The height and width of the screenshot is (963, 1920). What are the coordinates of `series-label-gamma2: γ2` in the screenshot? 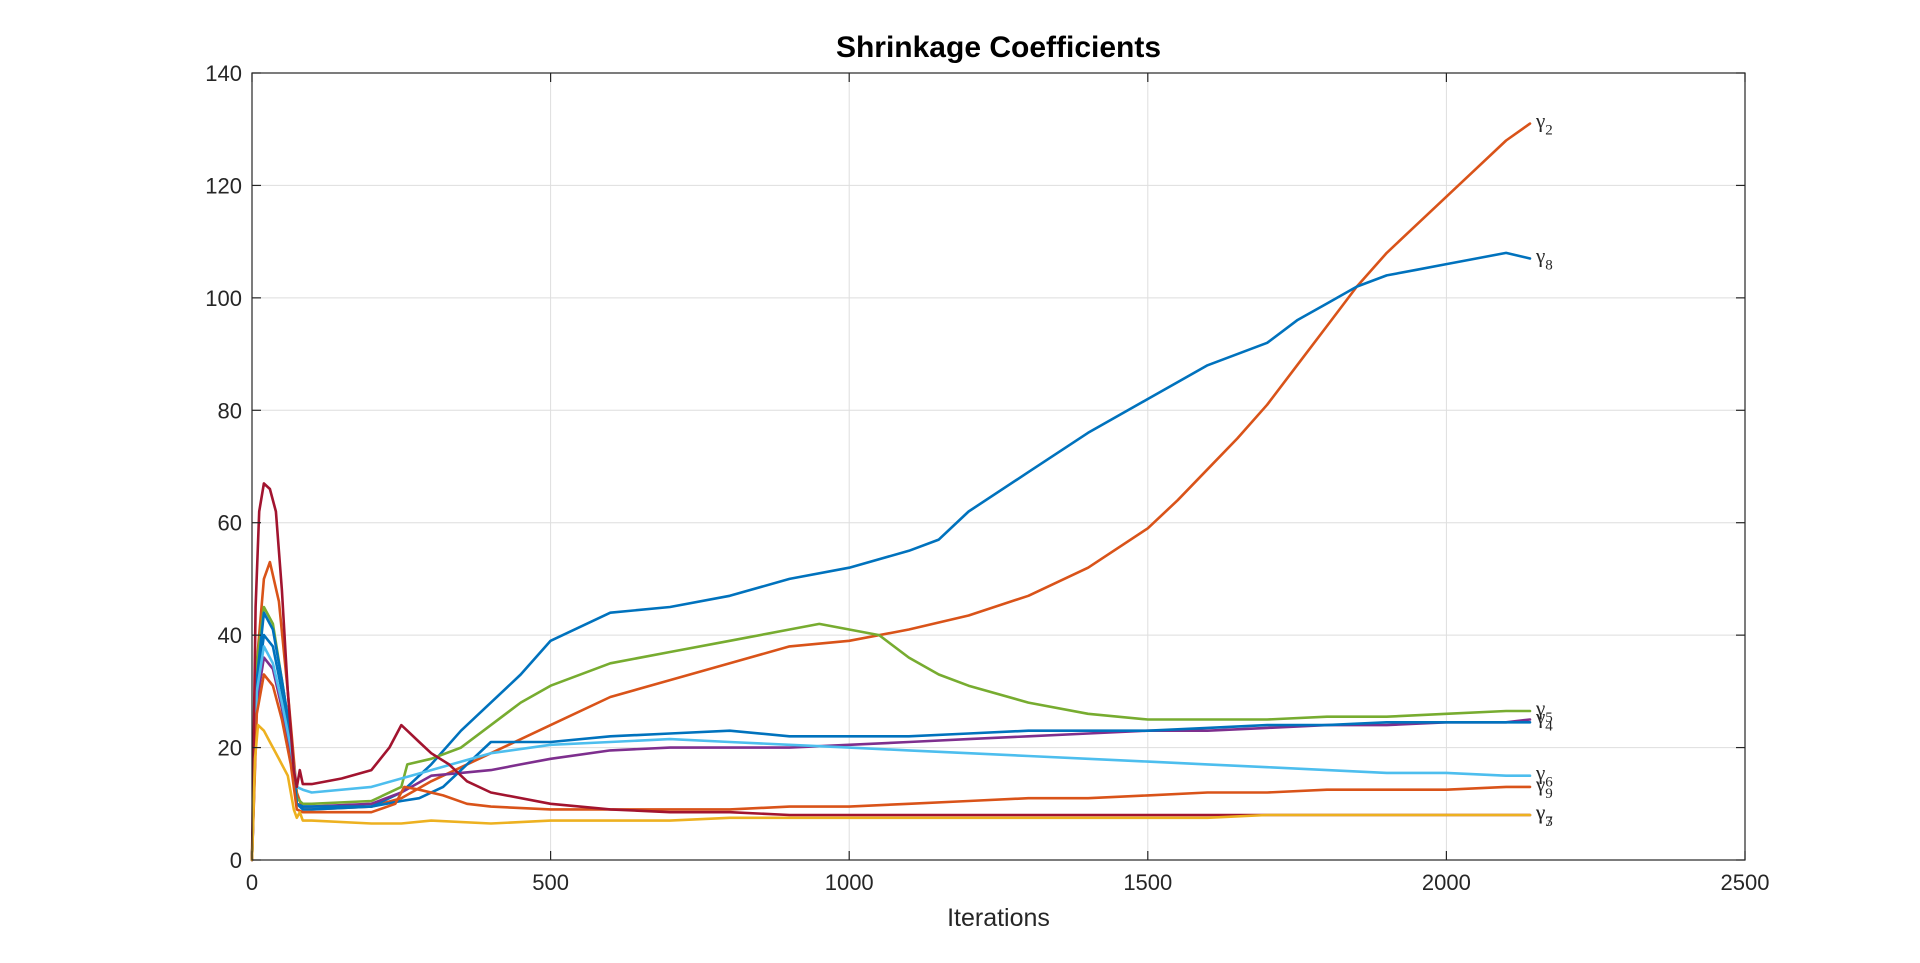 It's located at (1544, 124).